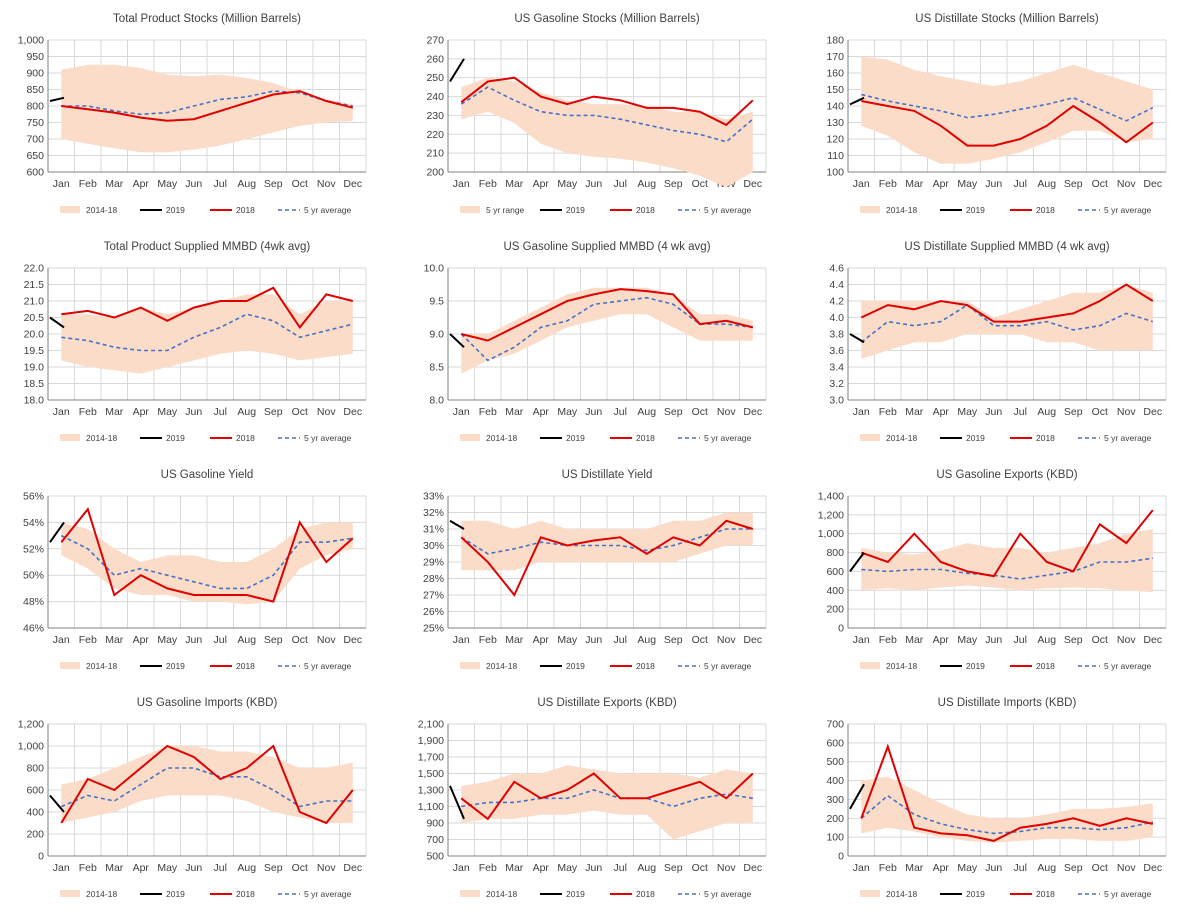 The image size is (1200, 912). What do you see at coordinates (433, 563) in the screenshot?
I see `y-tick-label: 29%` at bounding box center [433, 563].